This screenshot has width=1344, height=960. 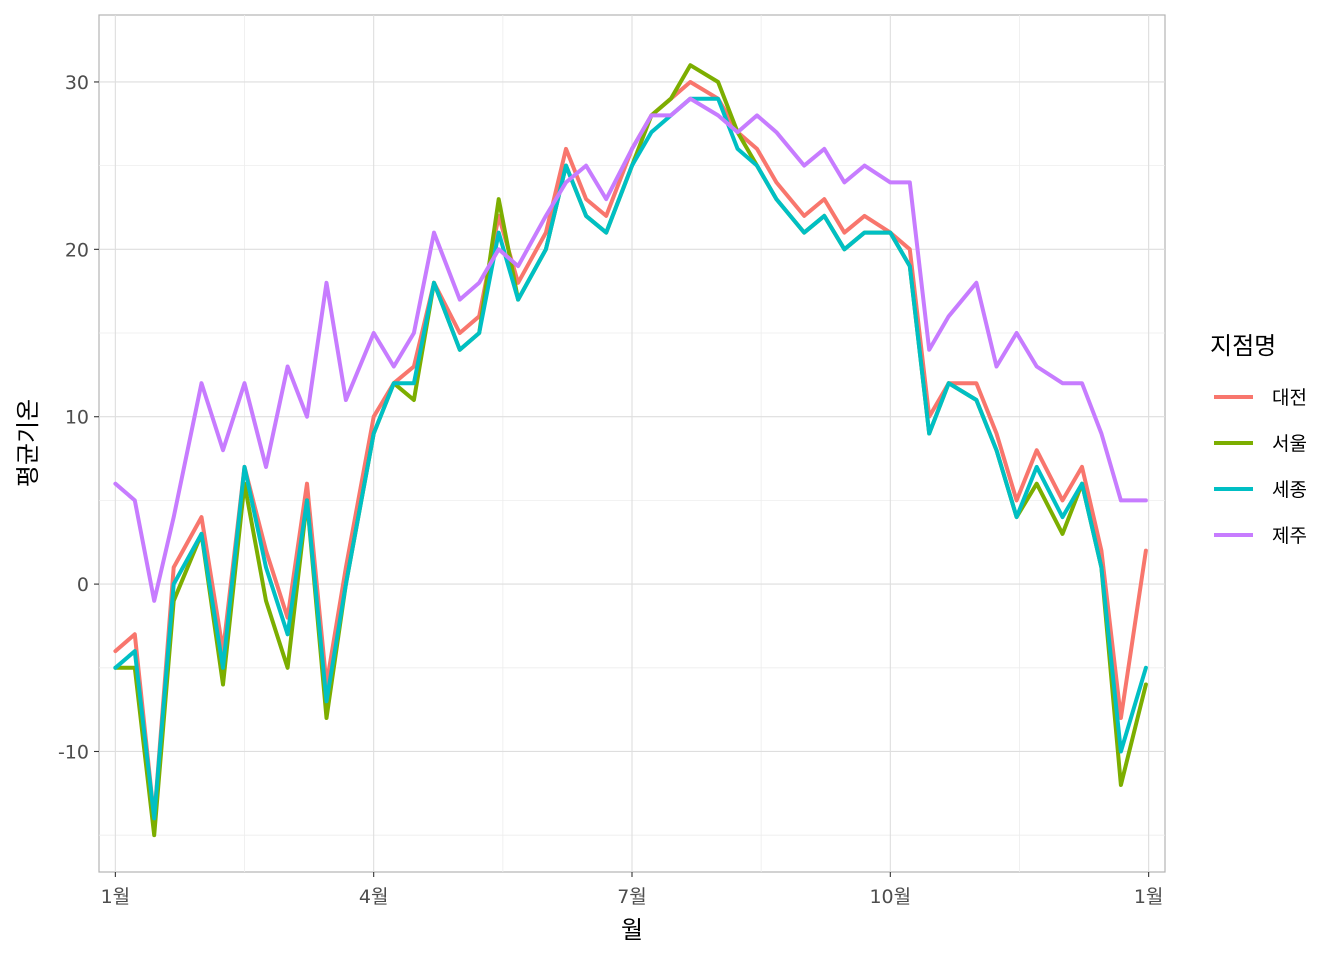 I want to click on x-tick-label: 10월, so click(x=890, y=897).